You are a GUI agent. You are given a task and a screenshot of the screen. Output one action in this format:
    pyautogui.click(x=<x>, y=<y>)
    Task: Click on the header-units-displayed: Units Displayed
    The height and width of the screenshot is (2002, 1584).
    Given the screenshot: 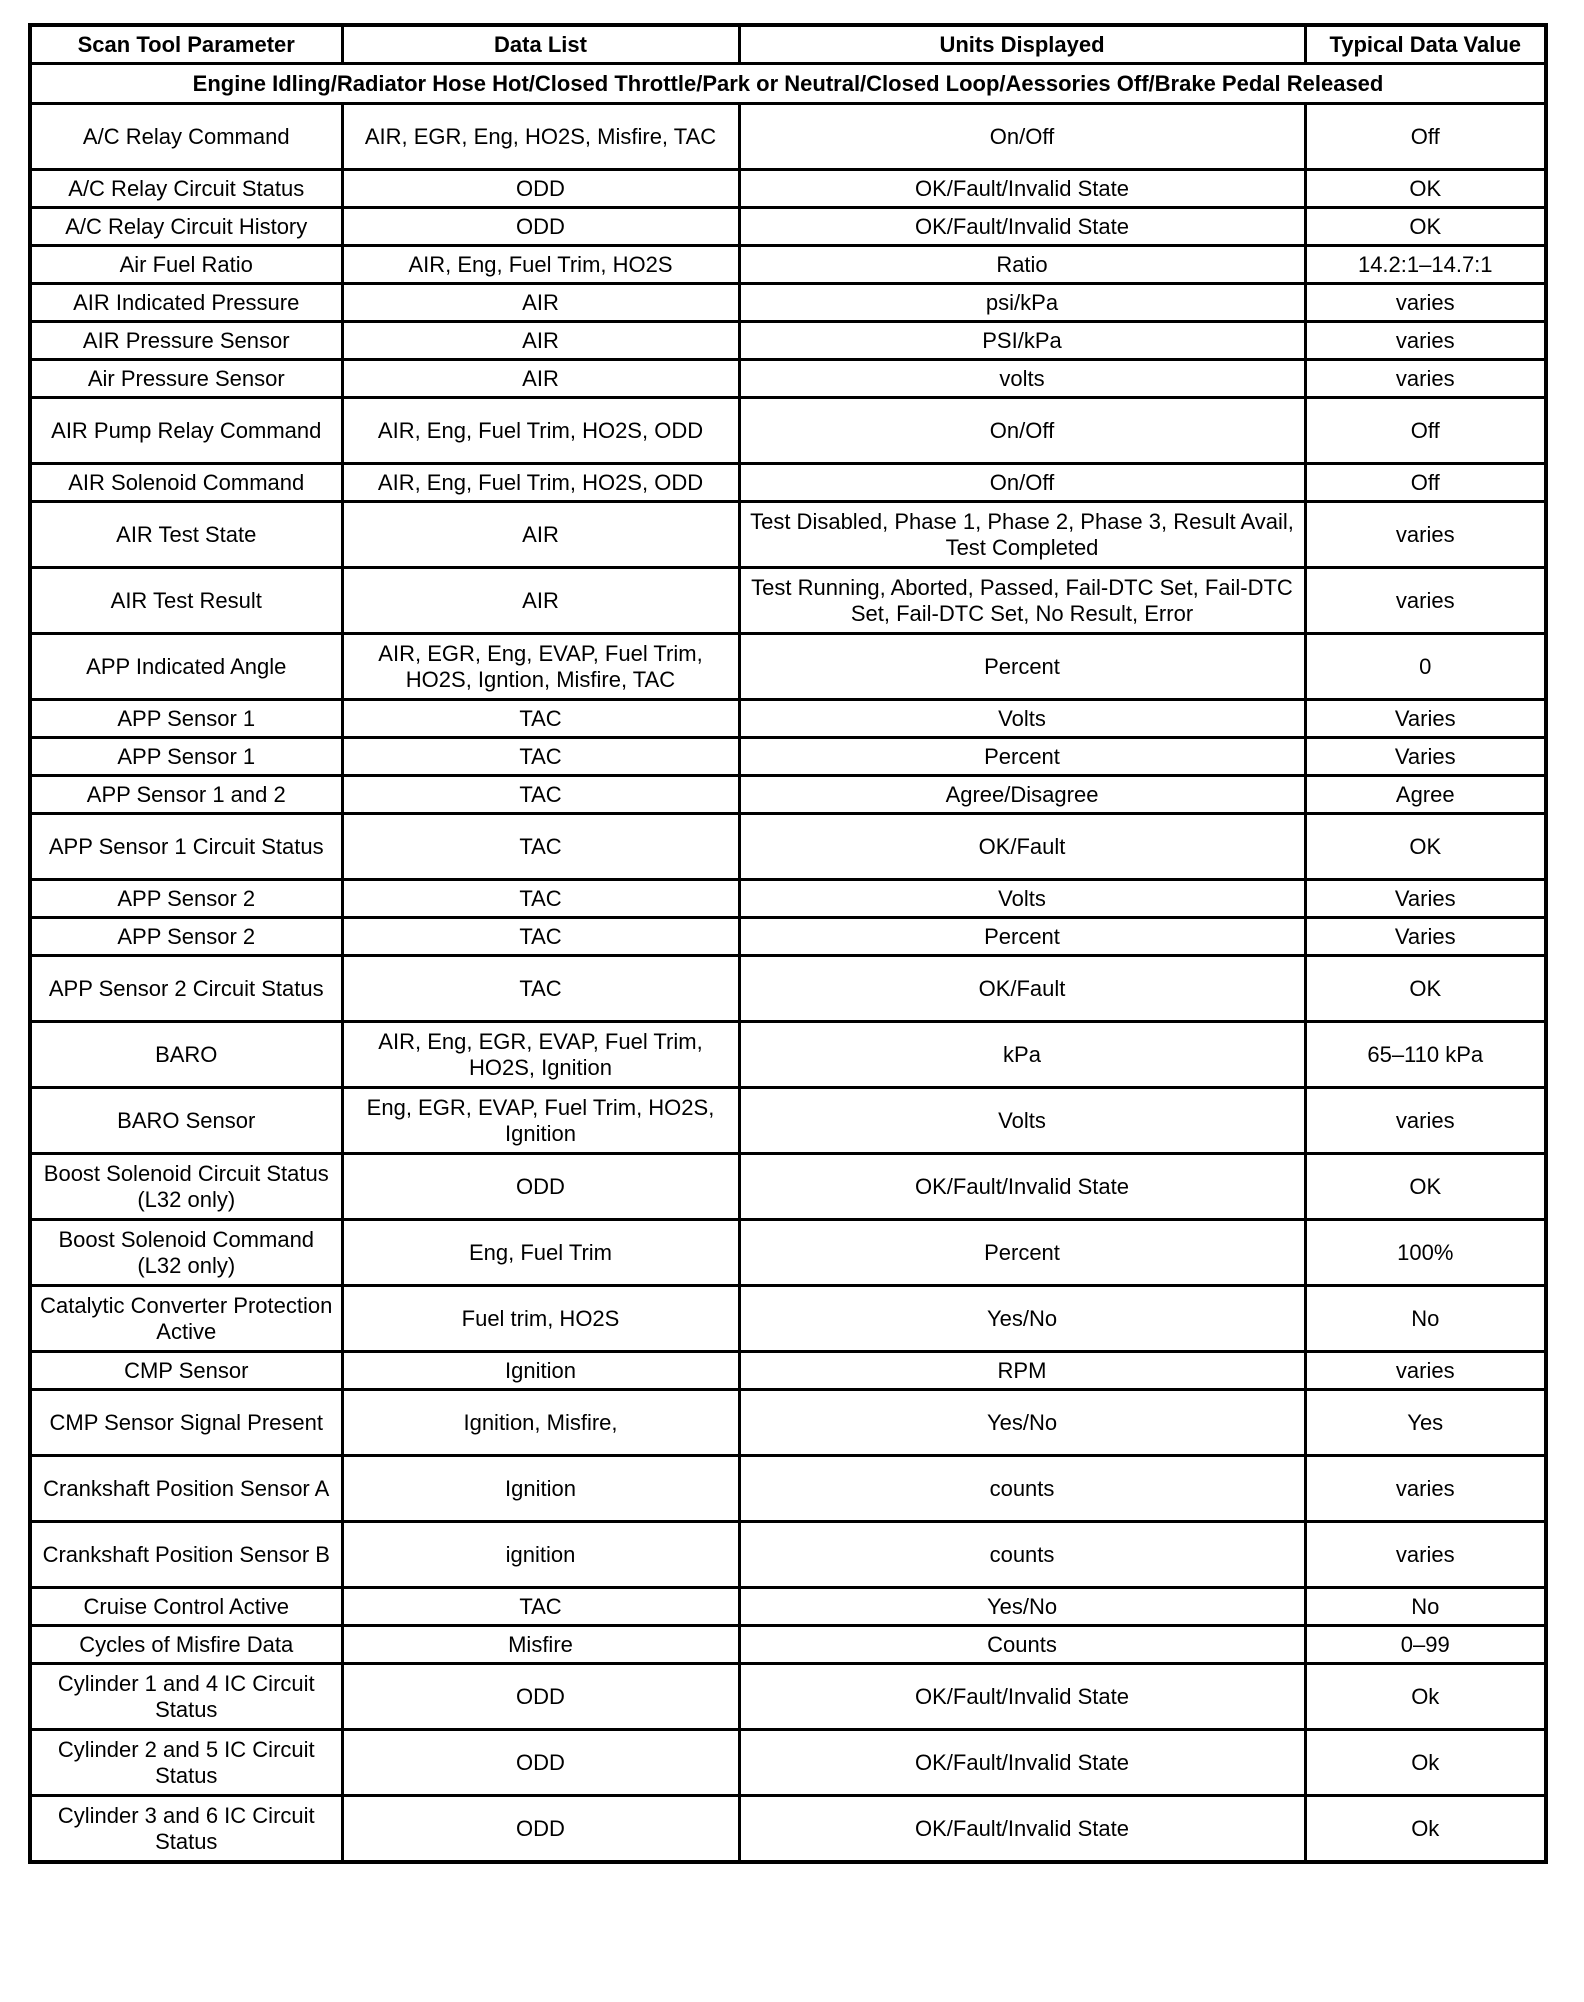 What is the action you would take?
    pyautogui.click(x=1022, y=44)
    